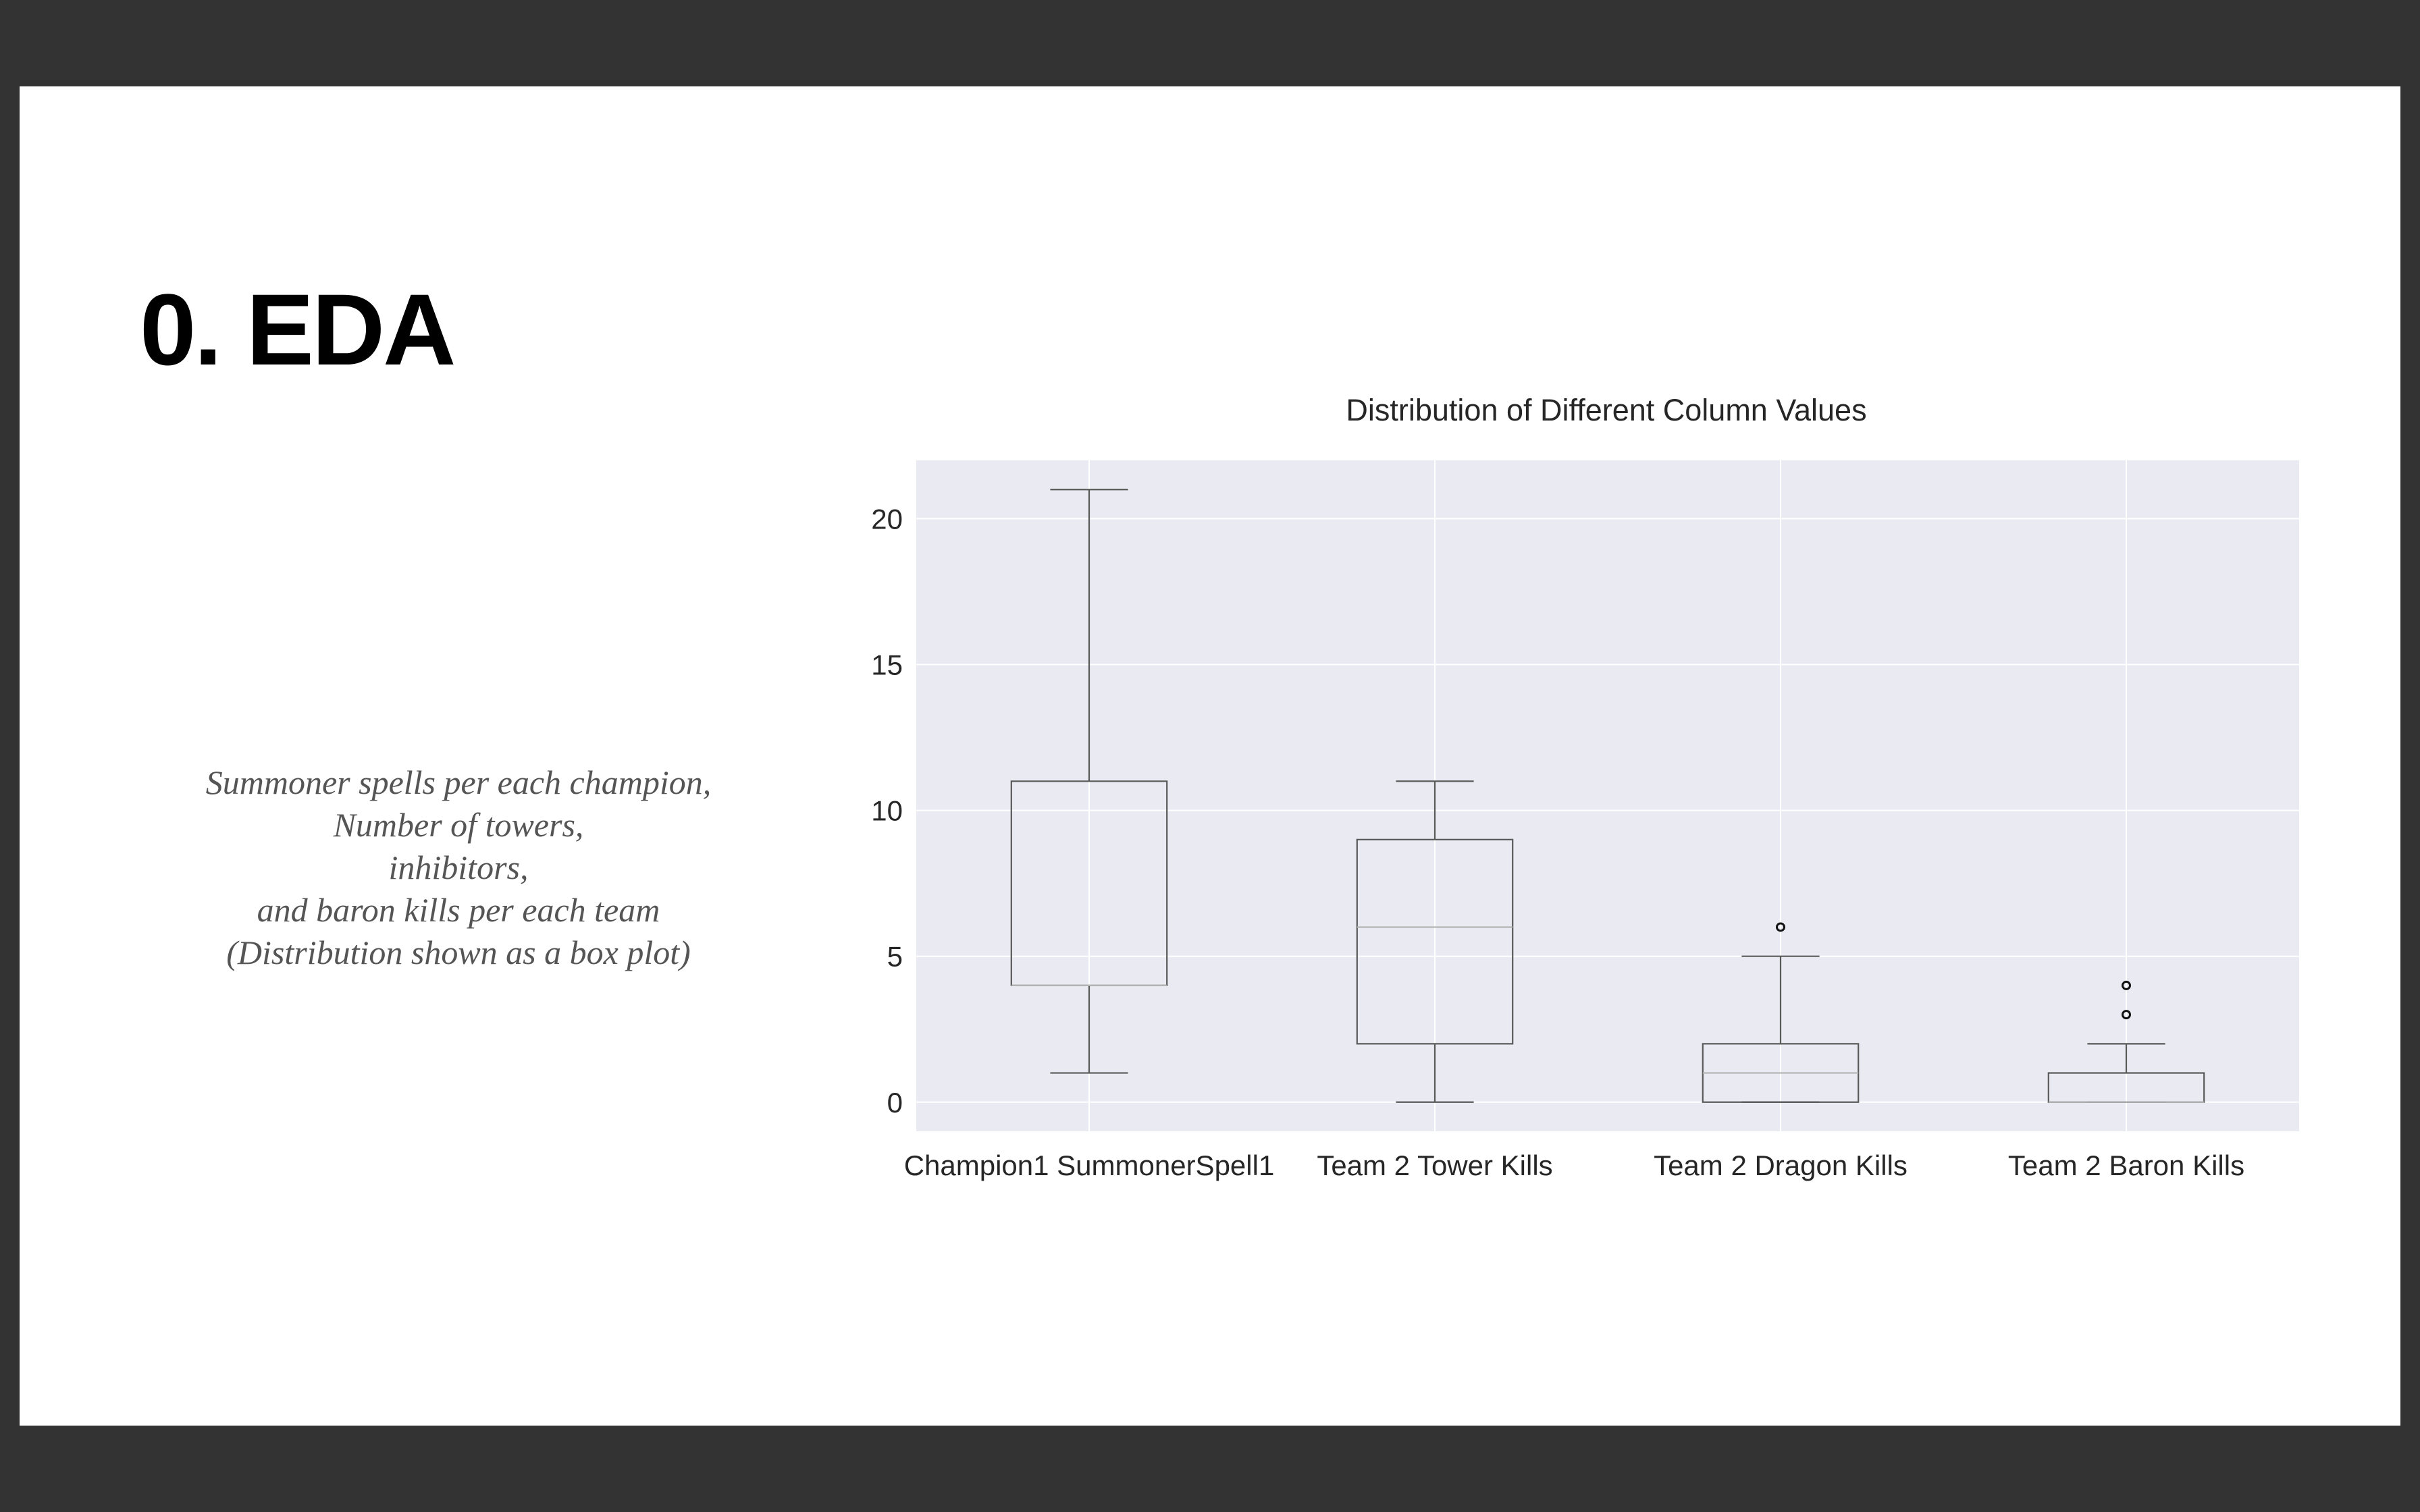 The image size is (2420, 1512). I want to click on y-tick-label: 5, so click(895, 957).